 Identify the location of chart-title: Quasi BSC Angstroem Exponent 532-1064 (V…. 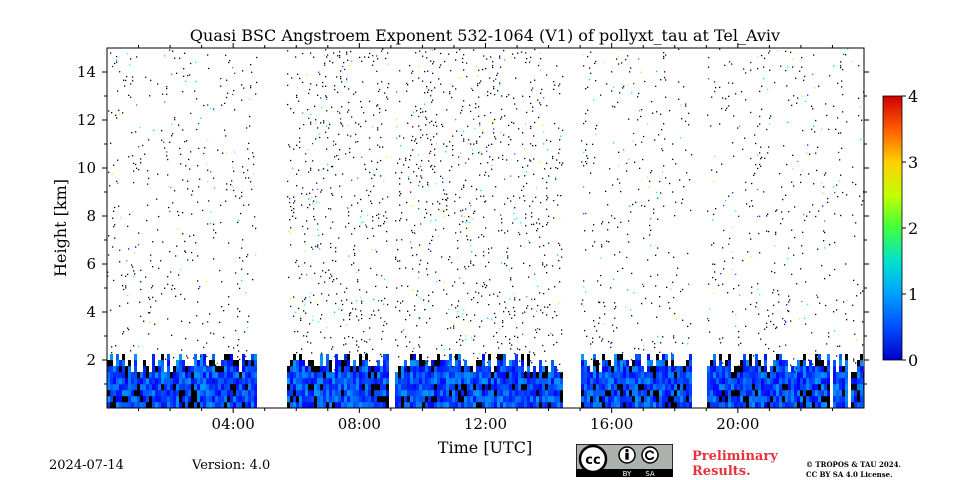
(485, 35).